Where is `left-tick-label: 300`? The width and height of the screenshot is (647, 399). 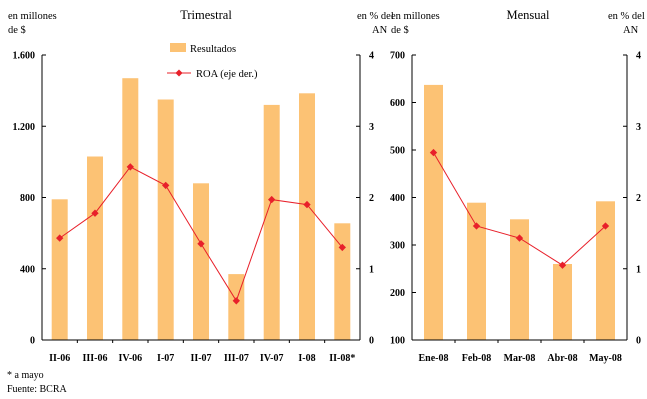 left-tick-label: 300 is located at coordinates (397, 246).